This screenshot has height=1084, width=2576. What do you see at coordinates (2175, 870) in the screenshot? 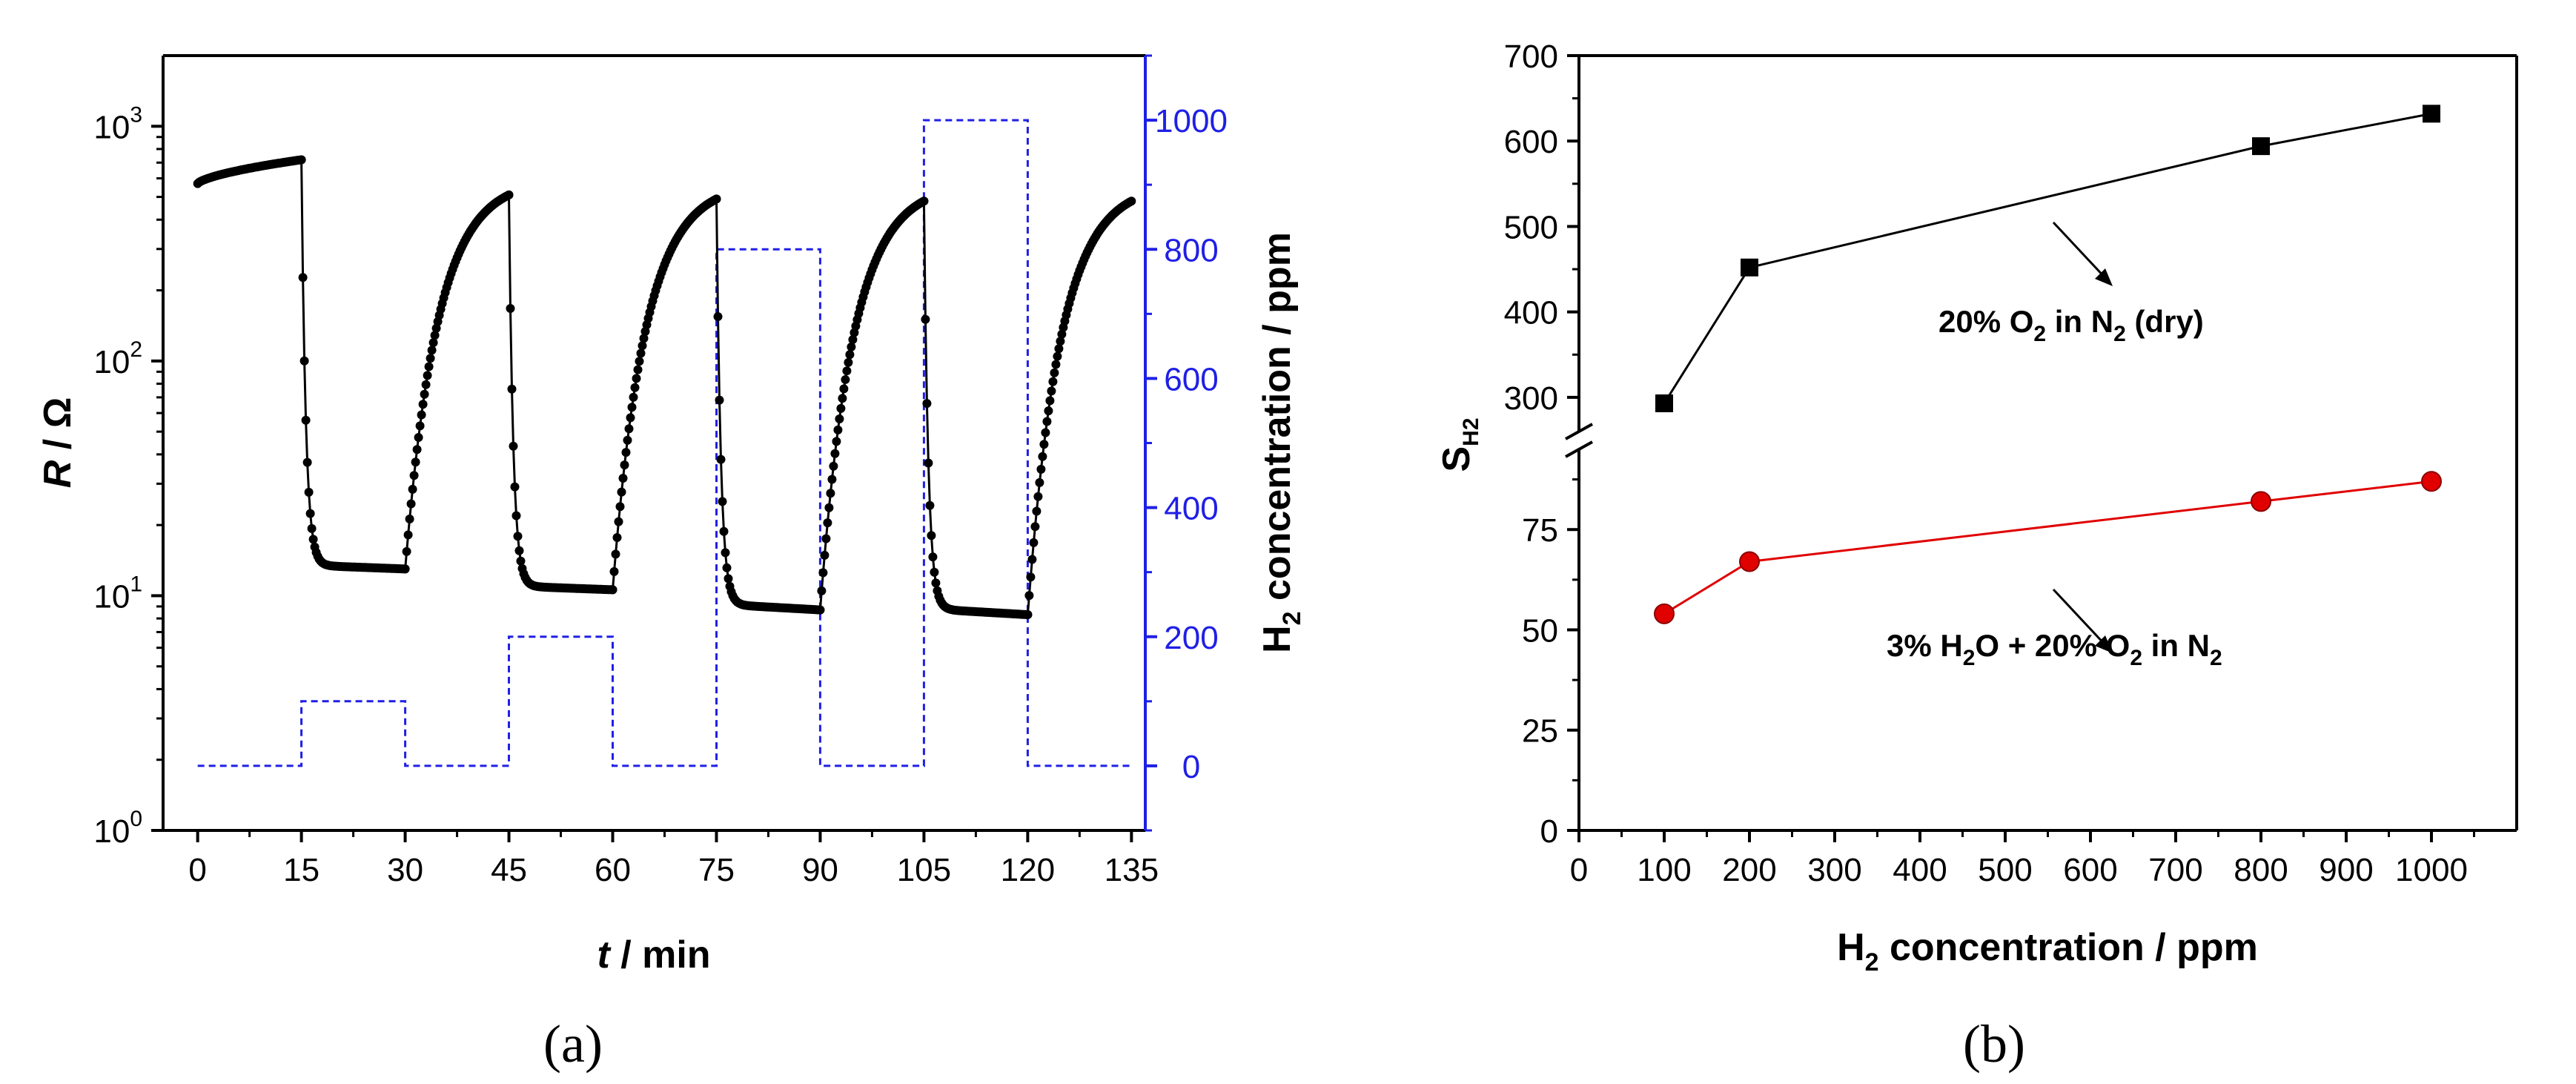
I see `b-x-tick-label: 700` at bounding box center [2175, 870].